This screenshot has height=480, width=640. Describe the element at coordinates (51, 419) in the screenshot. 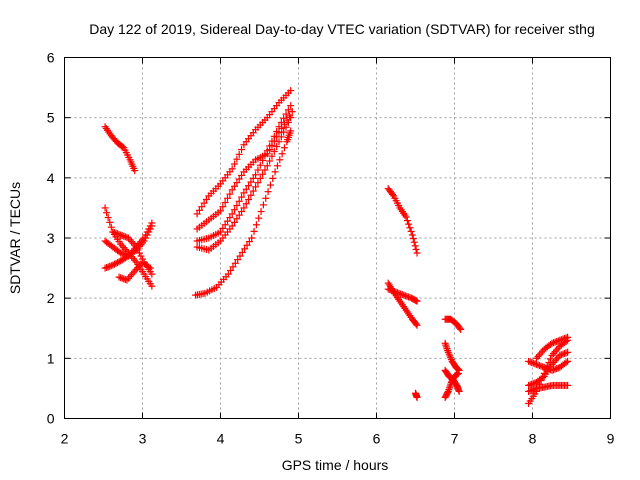

I see `y-tick-label: 0` at that location.